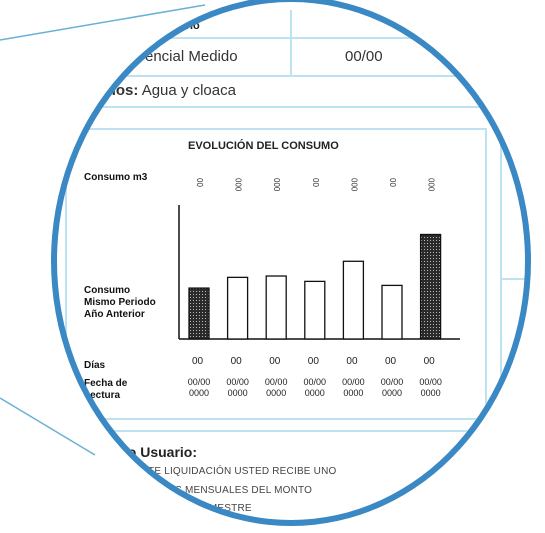  Describe the element at coordinates (48, 426) in the screenshot. I see `leader-line-bottom` at that location.